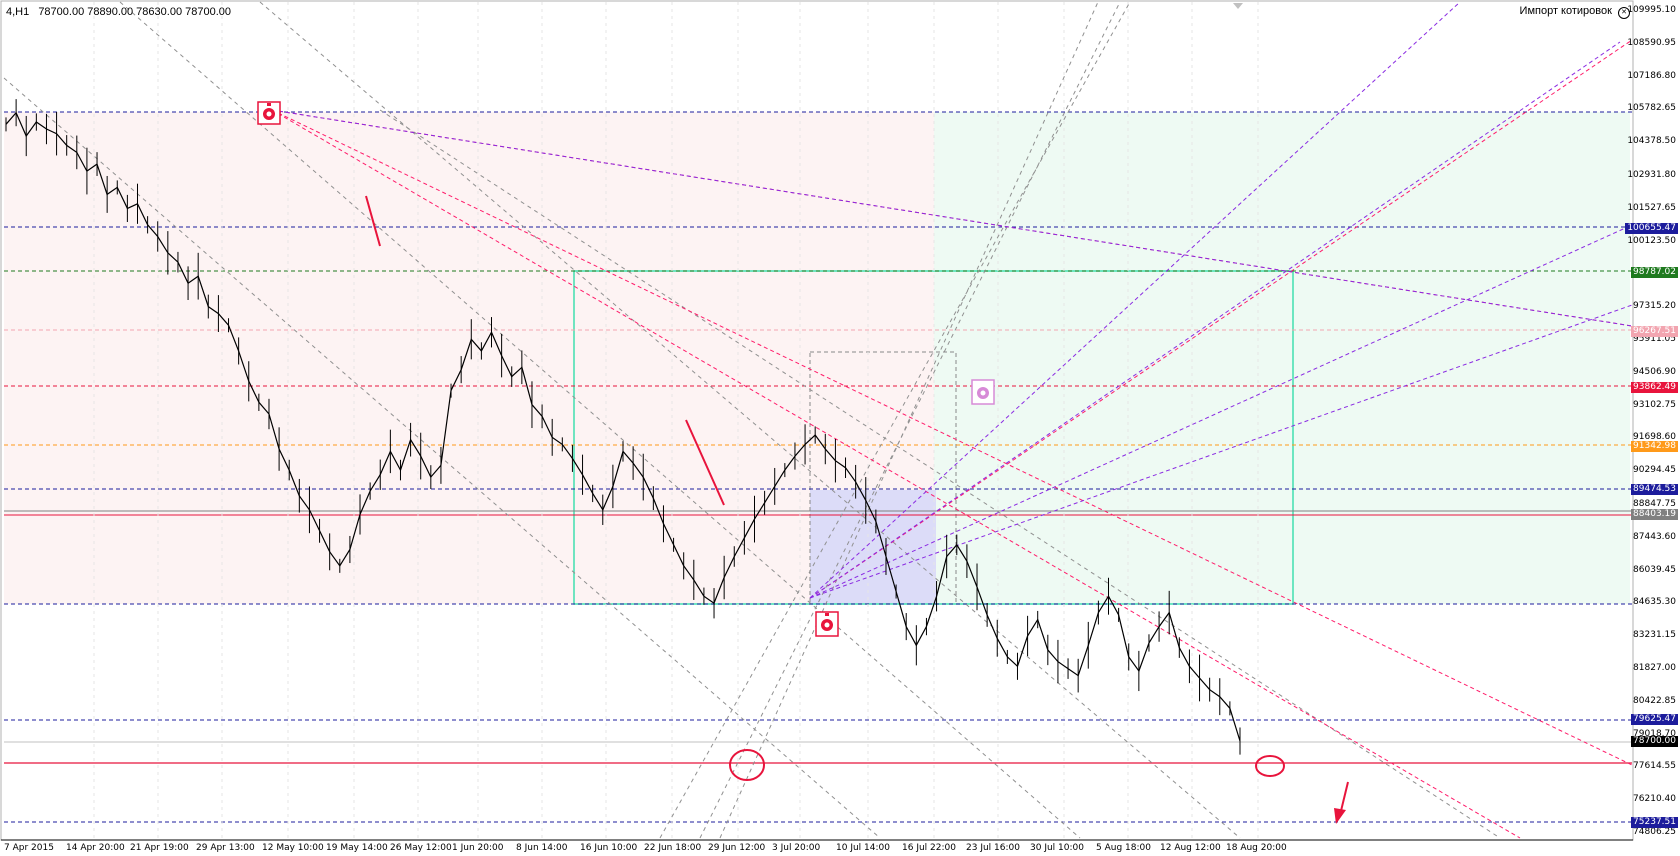 The image size is (1680, 856). What do you see at coordinates (135, 12) in the screenshot?
I see `ohlc-values: 78700.00 78890.00 78630.00 78700.00` at bounding box center [135, 12].